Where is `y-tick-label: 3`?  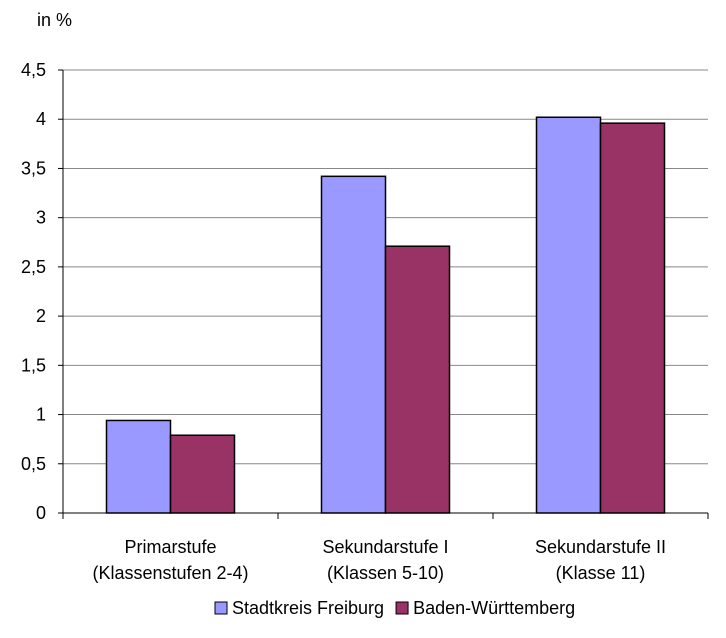
y-tick-label: 3 is located at coordinates (41, 218).